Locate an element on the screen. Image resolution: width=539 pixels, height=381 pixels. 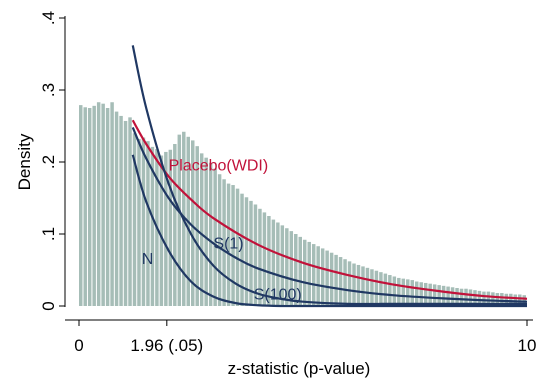
curve-label-s-1: S(1) is located at coordinates (228, 243).